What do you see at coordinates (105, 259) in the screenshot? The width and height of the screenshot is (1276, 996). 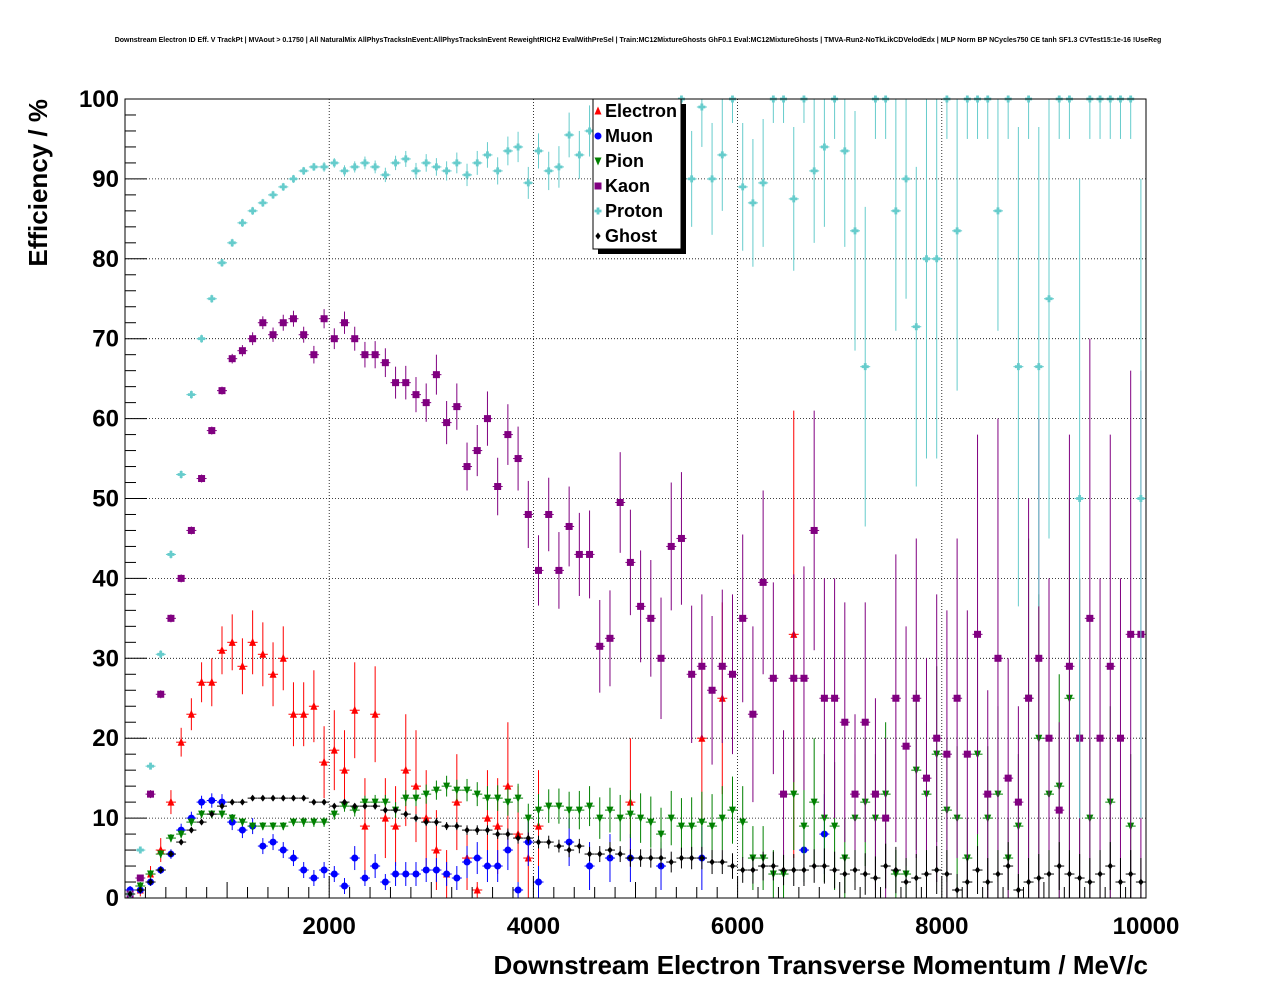 I see `y-tick-label: 80` at bounding box center [105, 259].